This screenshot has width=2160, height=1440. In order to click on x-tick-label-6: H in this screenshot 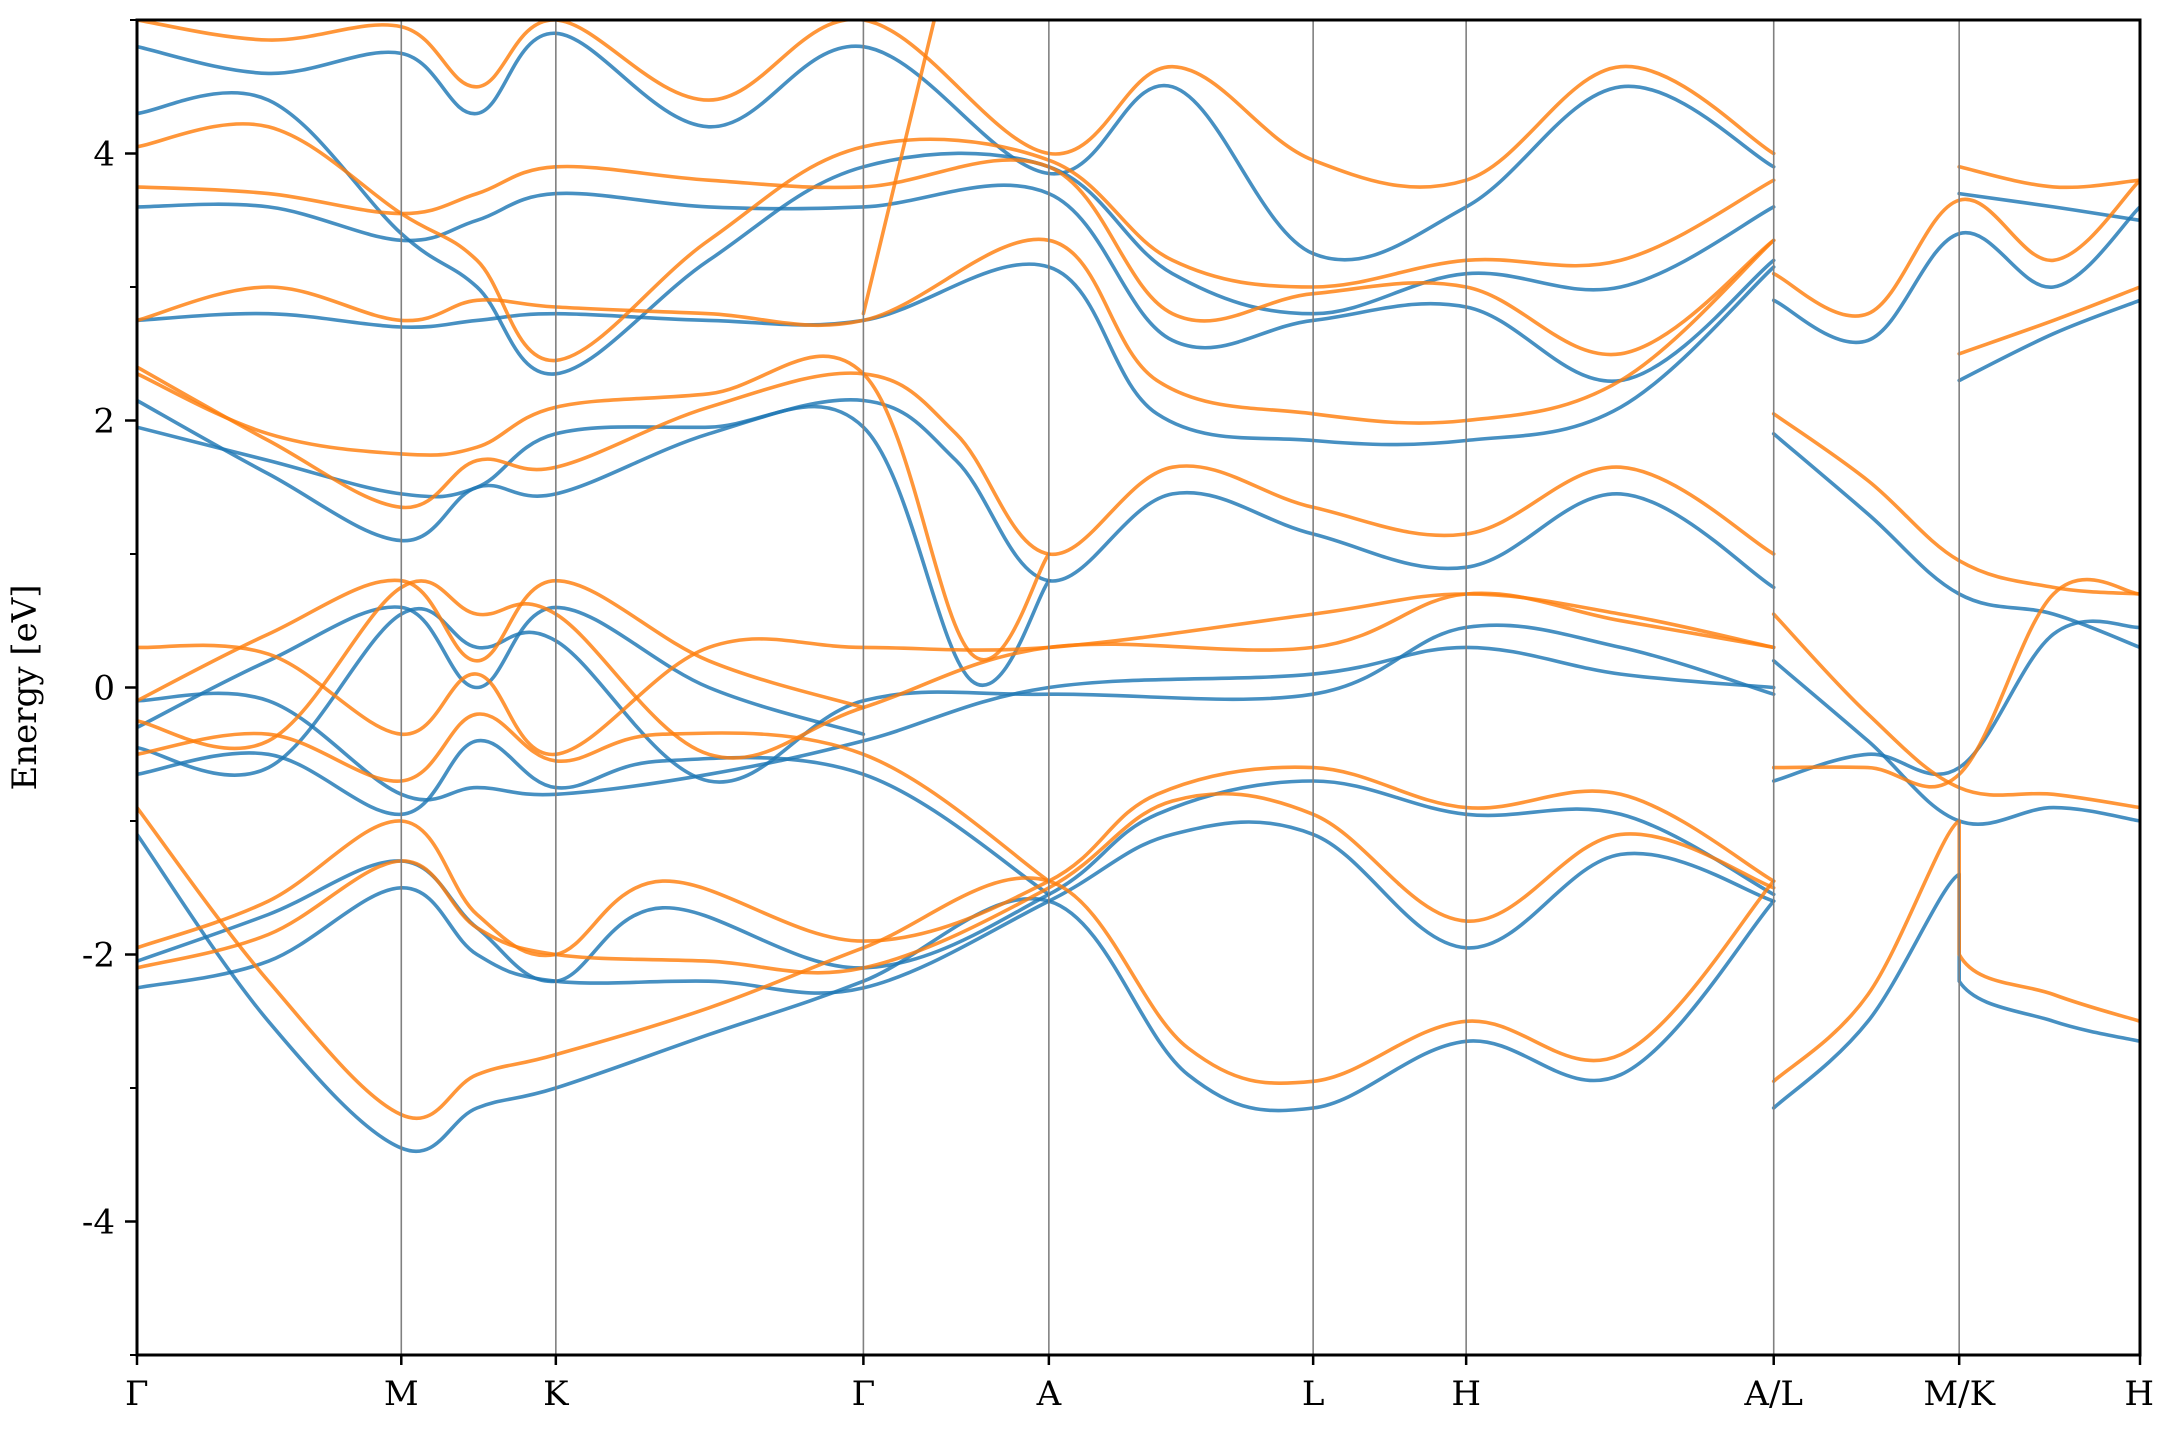, I will do `click(1466, 1394)`.